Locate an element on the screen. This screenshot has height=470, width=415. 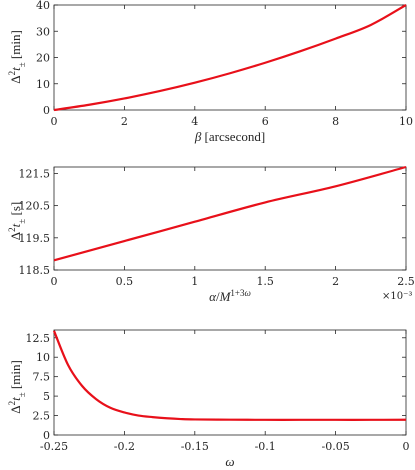
x-tick-label: 4 is located at coordinates (194, 121).